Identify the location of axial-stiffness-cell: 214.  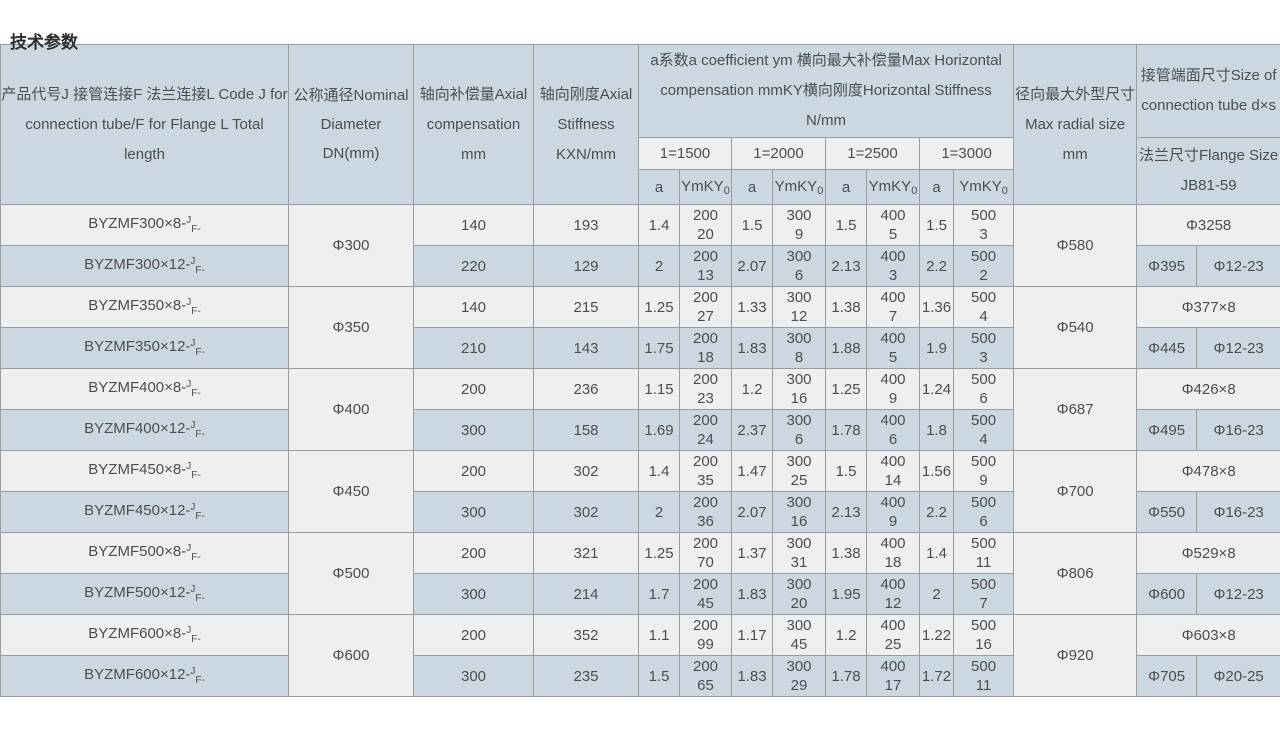
(586, 594).